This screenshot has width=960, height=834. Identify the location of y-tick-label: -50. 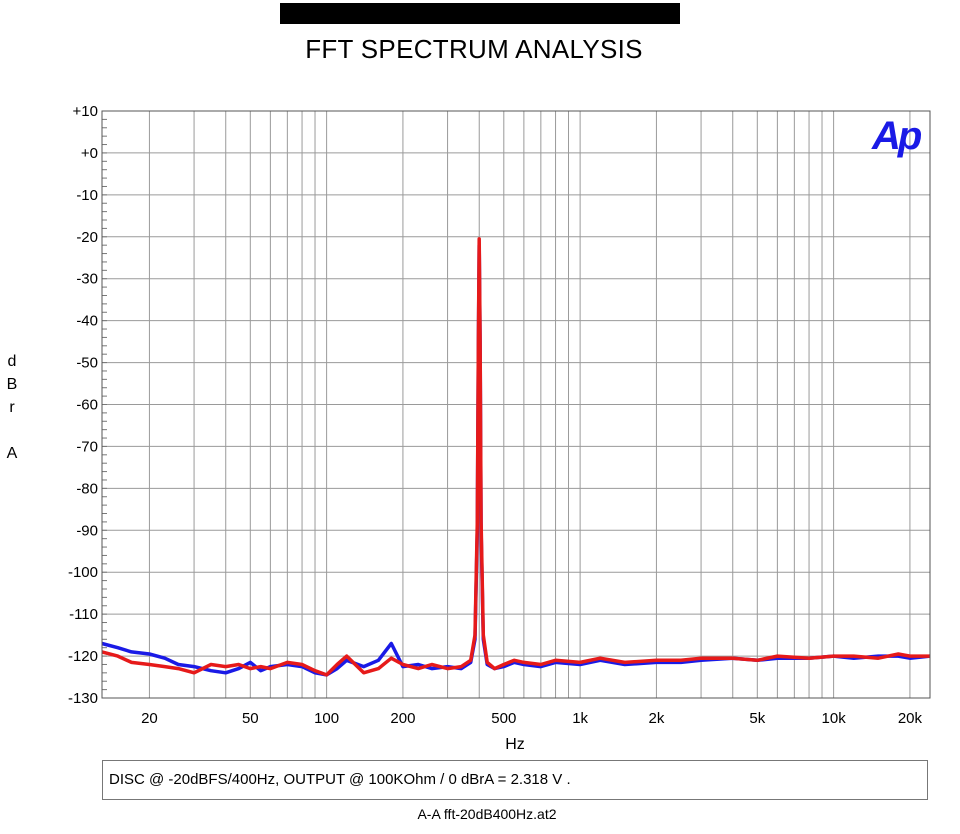
(87, 363).